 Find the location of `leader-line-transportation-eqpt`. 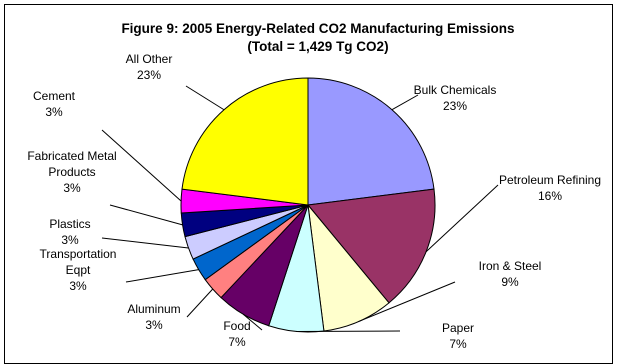

leader-line-transportation-eqpt is located at coordinates (162, 276).